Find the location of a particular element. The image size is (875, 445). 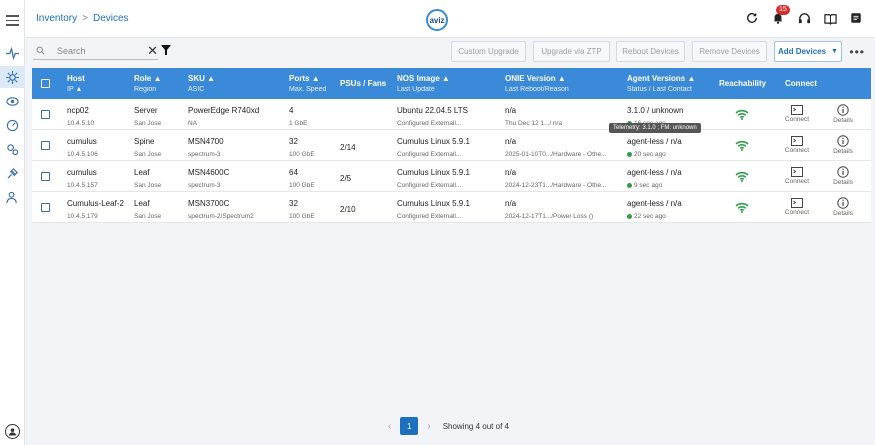

book-icon is located at coordinates (830, 18).